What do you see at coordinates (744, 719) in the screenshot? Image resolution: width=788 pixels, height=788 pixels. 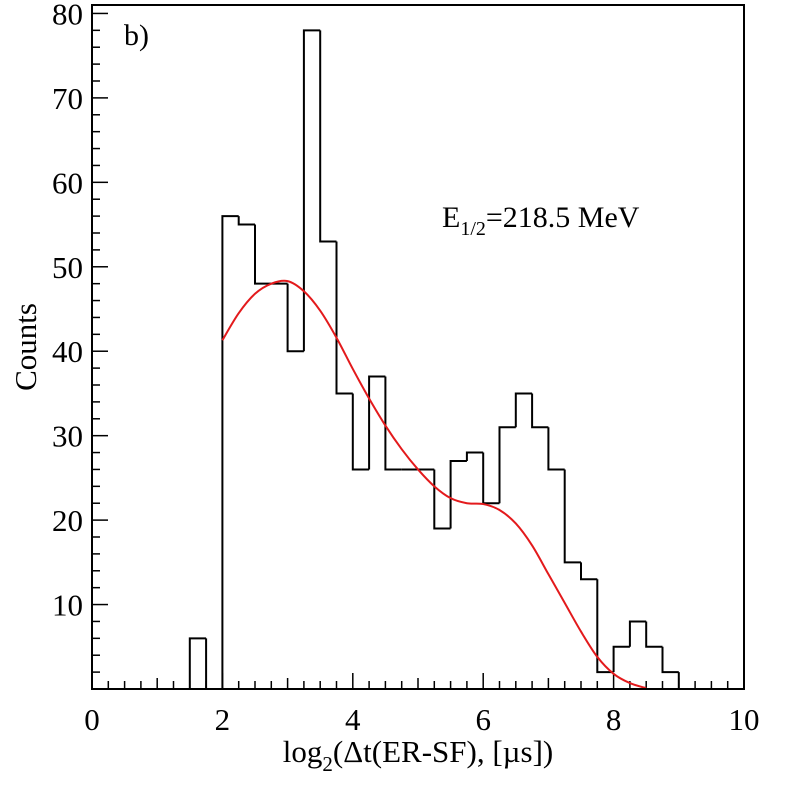 I see `x-tick-label: 10` at bounding box center [744, 719].